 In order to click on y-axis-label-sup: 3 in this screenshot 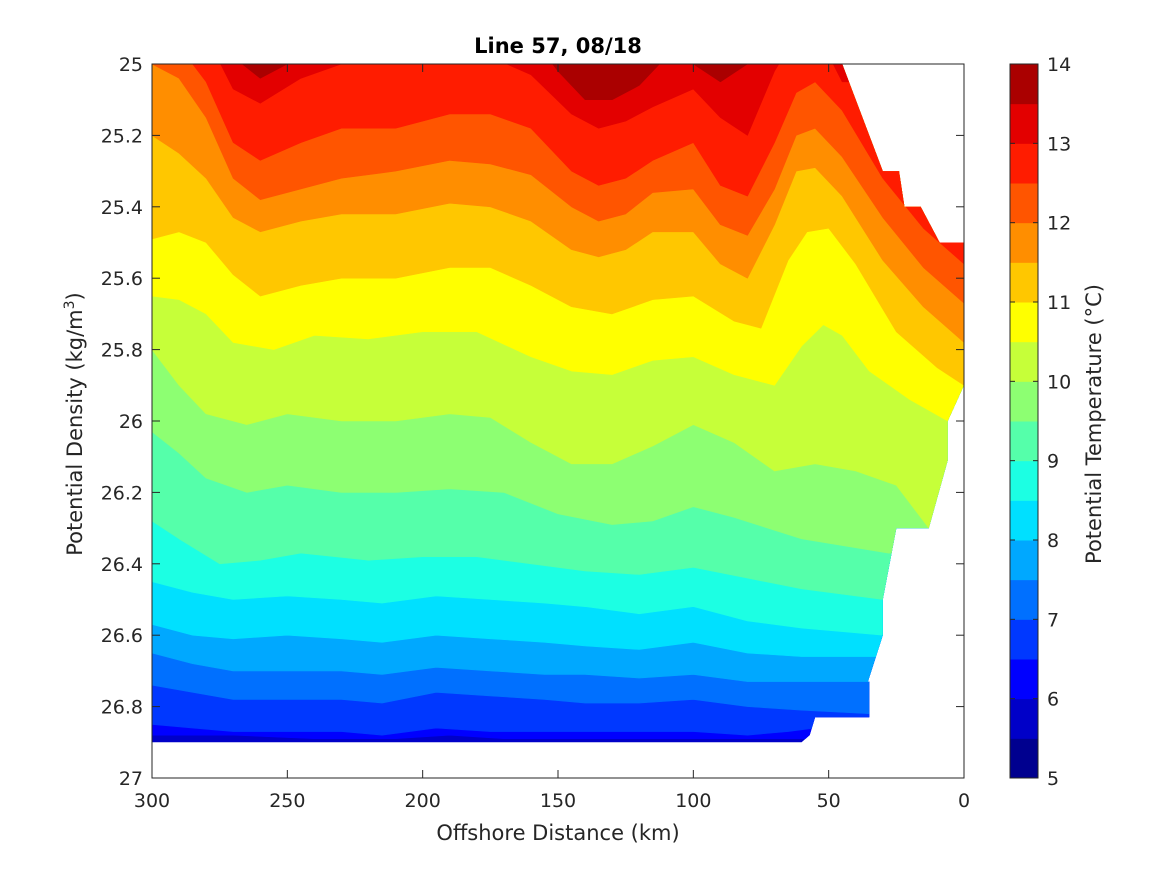, I will do `click(70, 304)`.